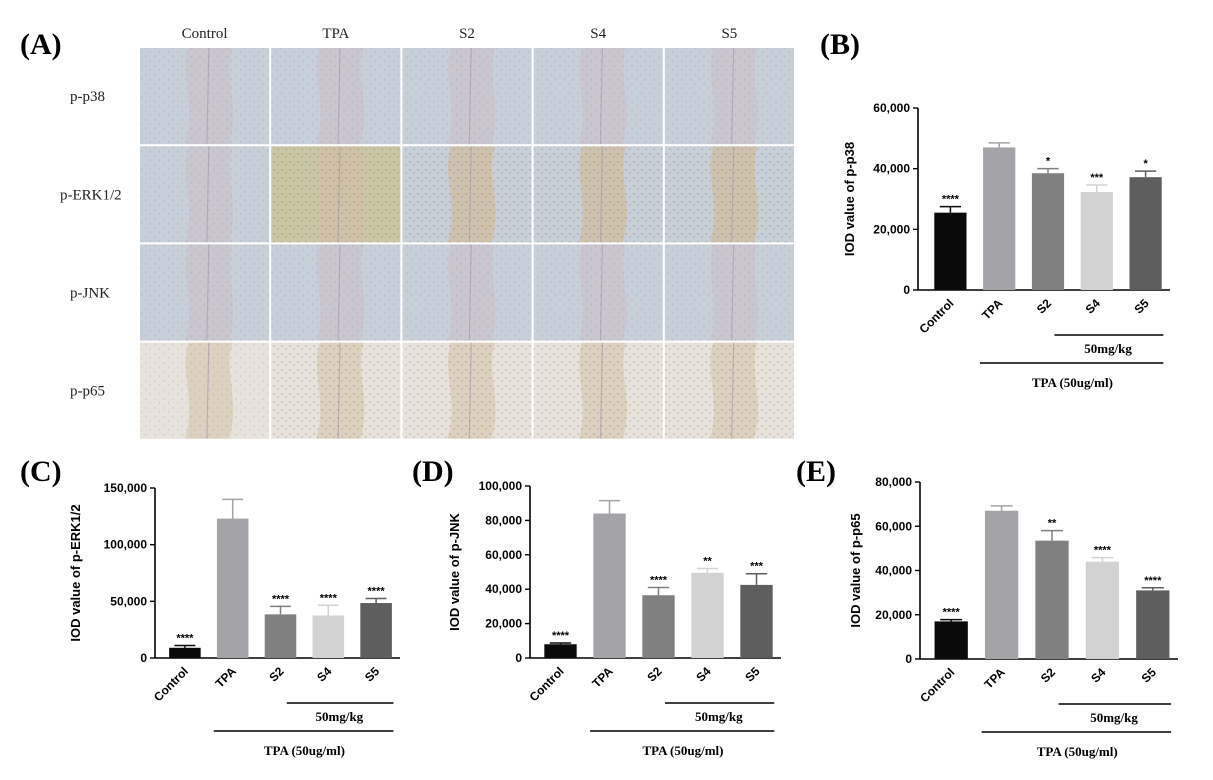  Describe the element at coordinates (433, 471) in the screenshot. I see `panel-letter-d: (D)` at that location.